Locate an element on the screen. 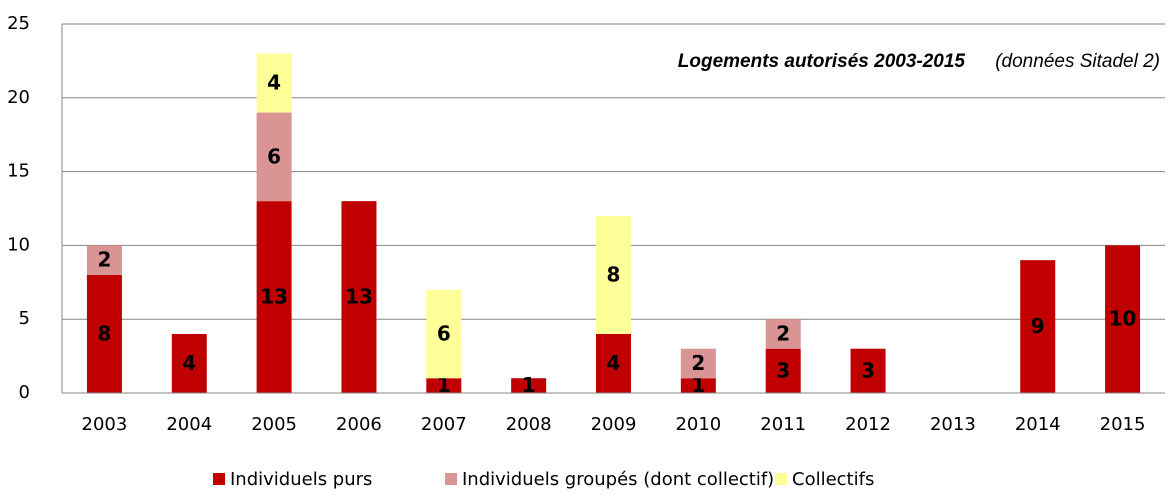  x-tick-label: 2014 is located at coordinates (1038, 424).